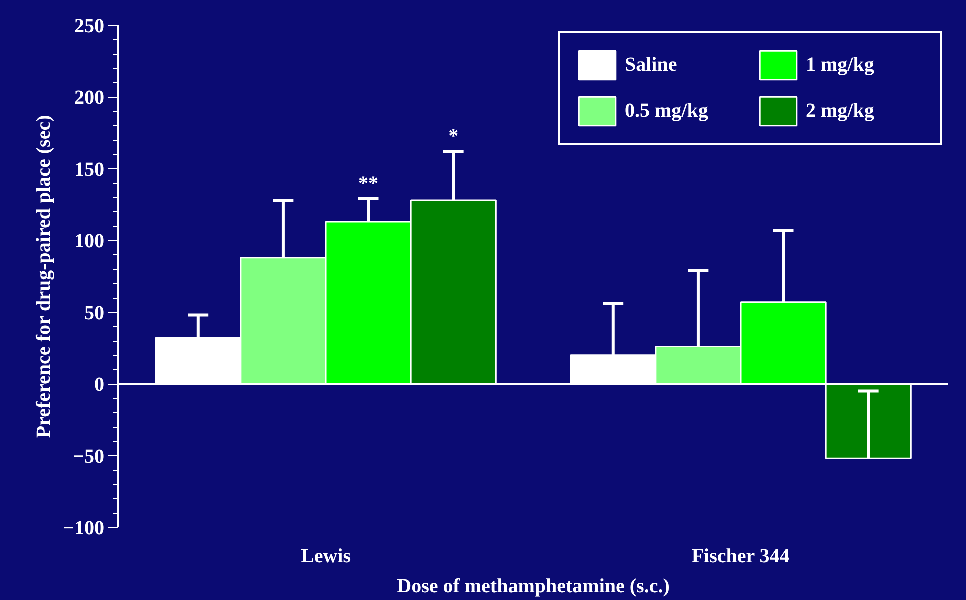 This screenshot has height=600, width=966. What do you see at coordinates (89, 457) in the screenshot?
I see `y-tick-label: −50` at bounding box center [89, 457].